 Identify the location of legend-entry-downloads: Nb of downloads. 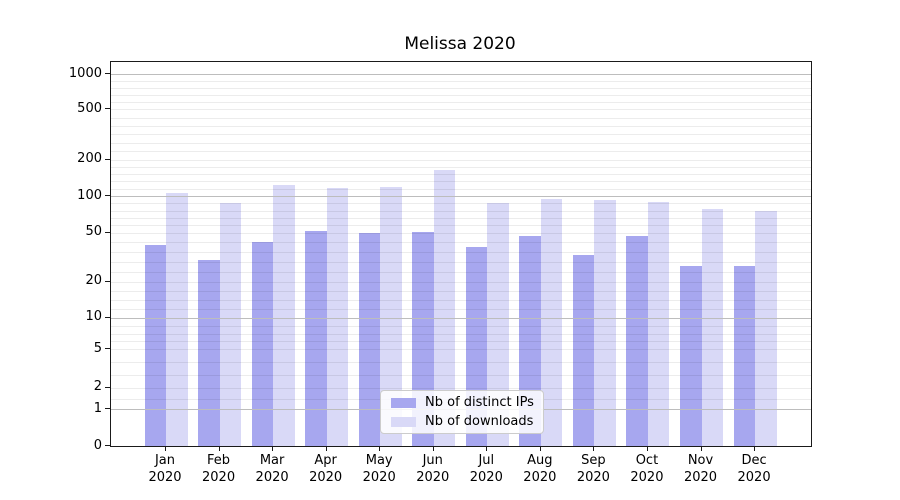
(462, 421).